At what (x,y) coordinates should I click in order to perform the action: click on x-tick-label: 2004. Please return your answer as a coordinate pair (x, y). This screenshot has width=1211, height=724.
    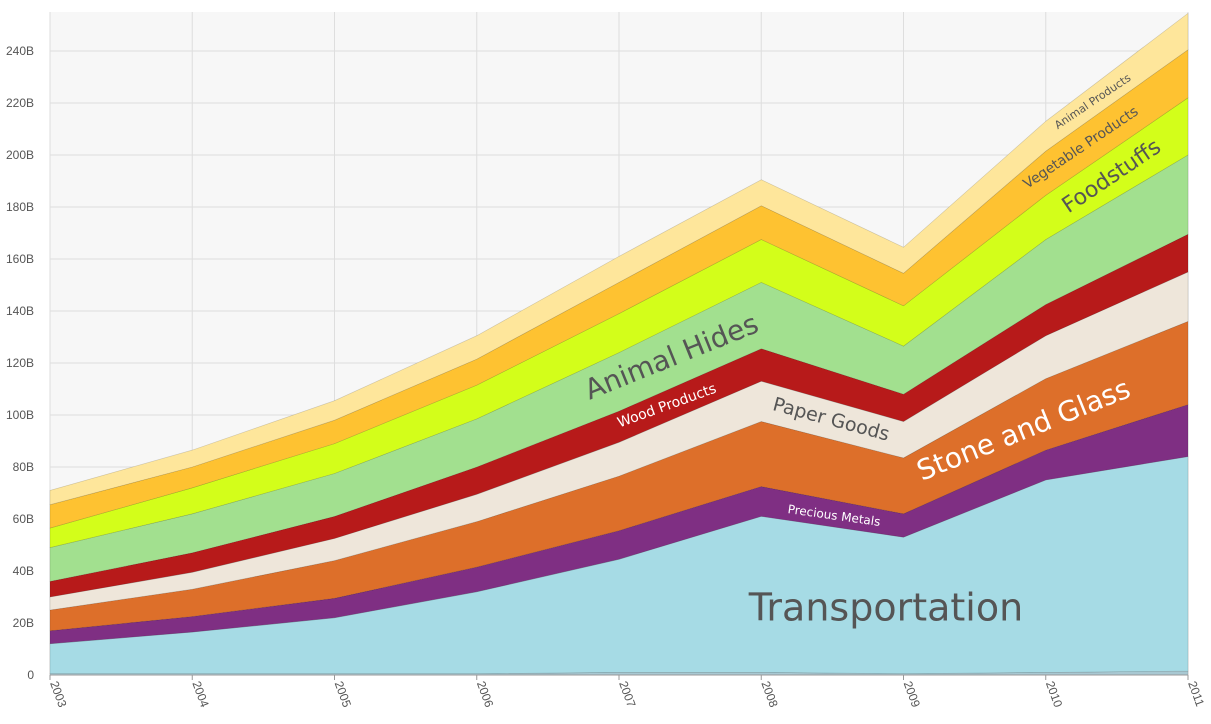
    Looking at the image, I should click on (200, 694).